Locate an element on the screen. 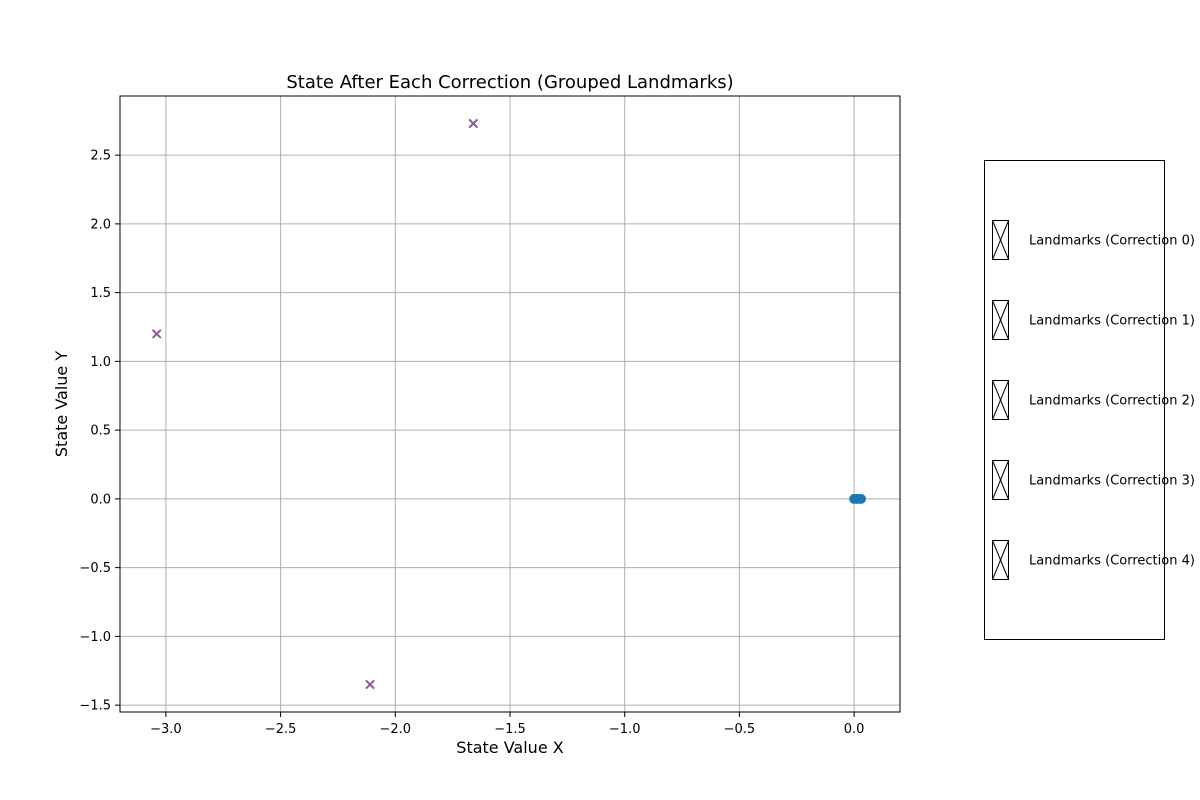 This screenshot has width=1200, height=800. y-tick-label: 1.5 is located at coordinates (100, 293).